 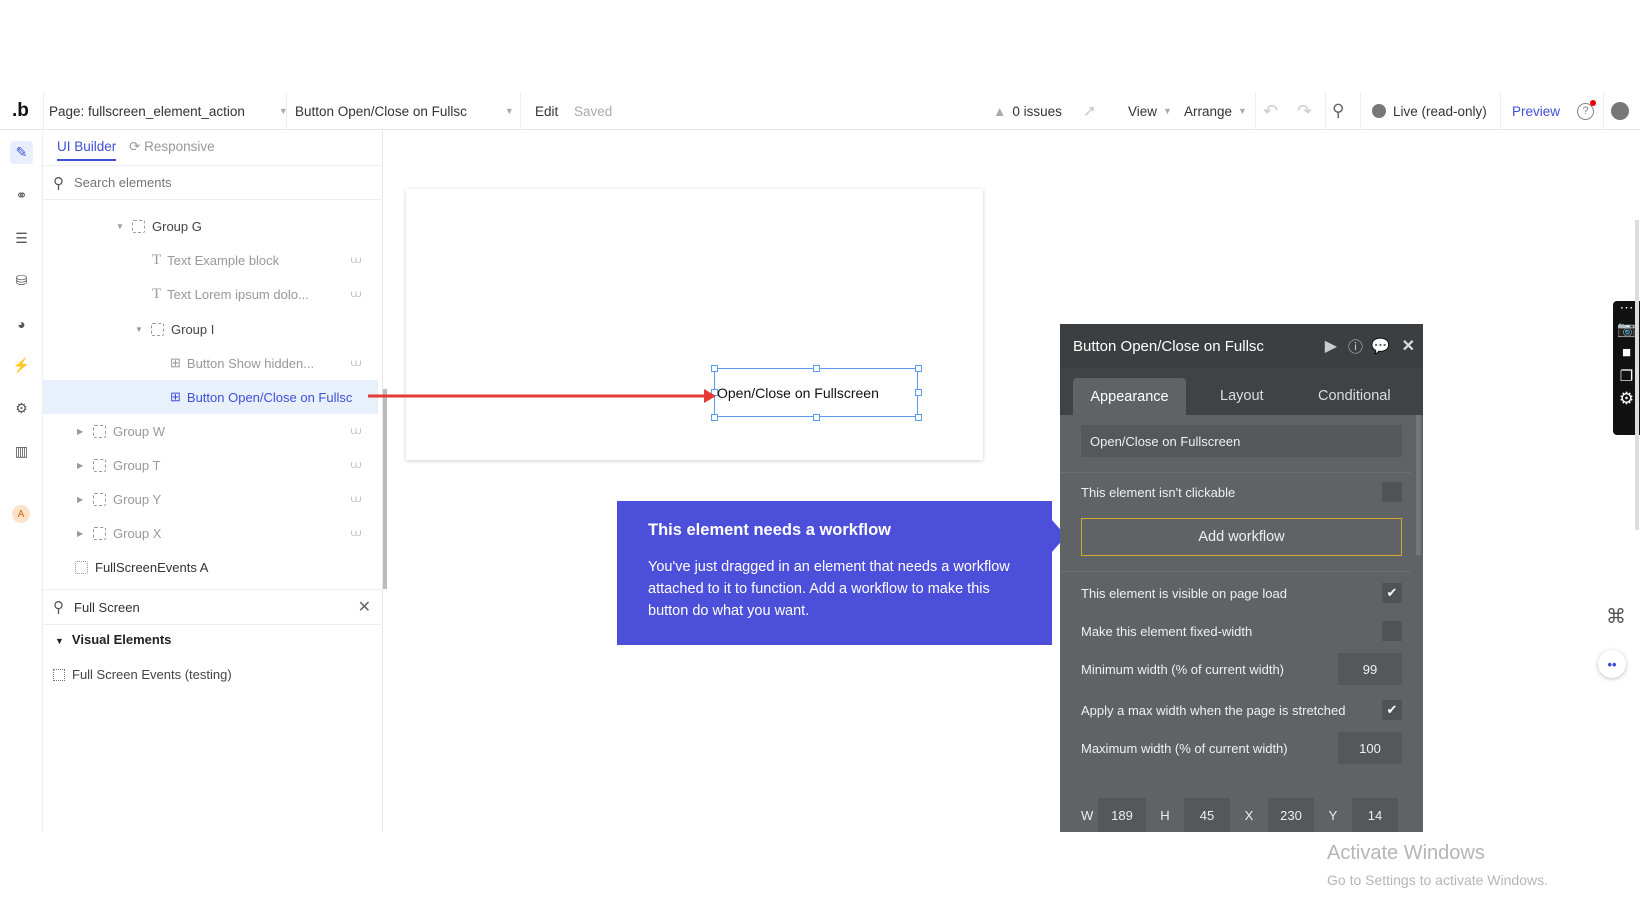 What do you see at coordinates (1536, 111) in the screenshot?
I see `preview-button: Preview` at bounding box center [1536, 111].